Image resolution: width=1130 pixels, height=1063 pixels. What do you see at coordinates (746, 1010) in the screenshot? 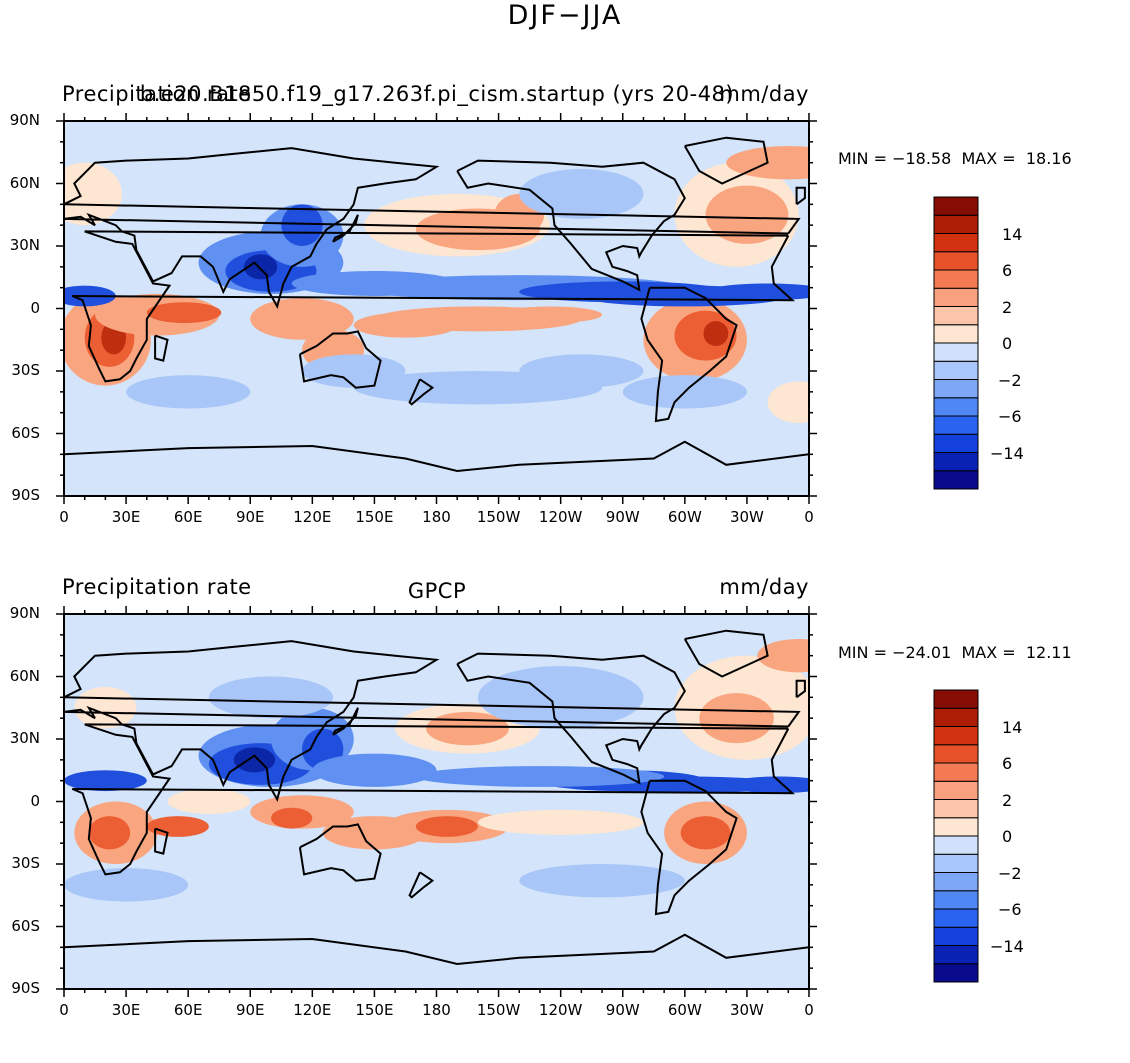
I see `x-tick-label: 30W` at bounding box center [746, 1010].